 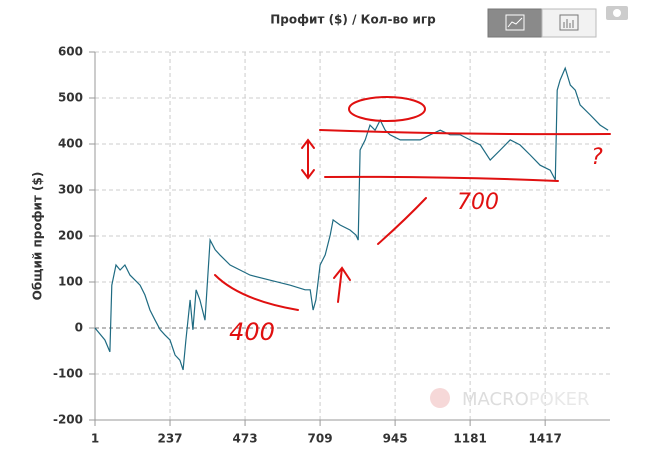 What do you see at coordinates (387, 109) in the screenshot?
I see `hand-ellipse` at bounding box center [387, 109].